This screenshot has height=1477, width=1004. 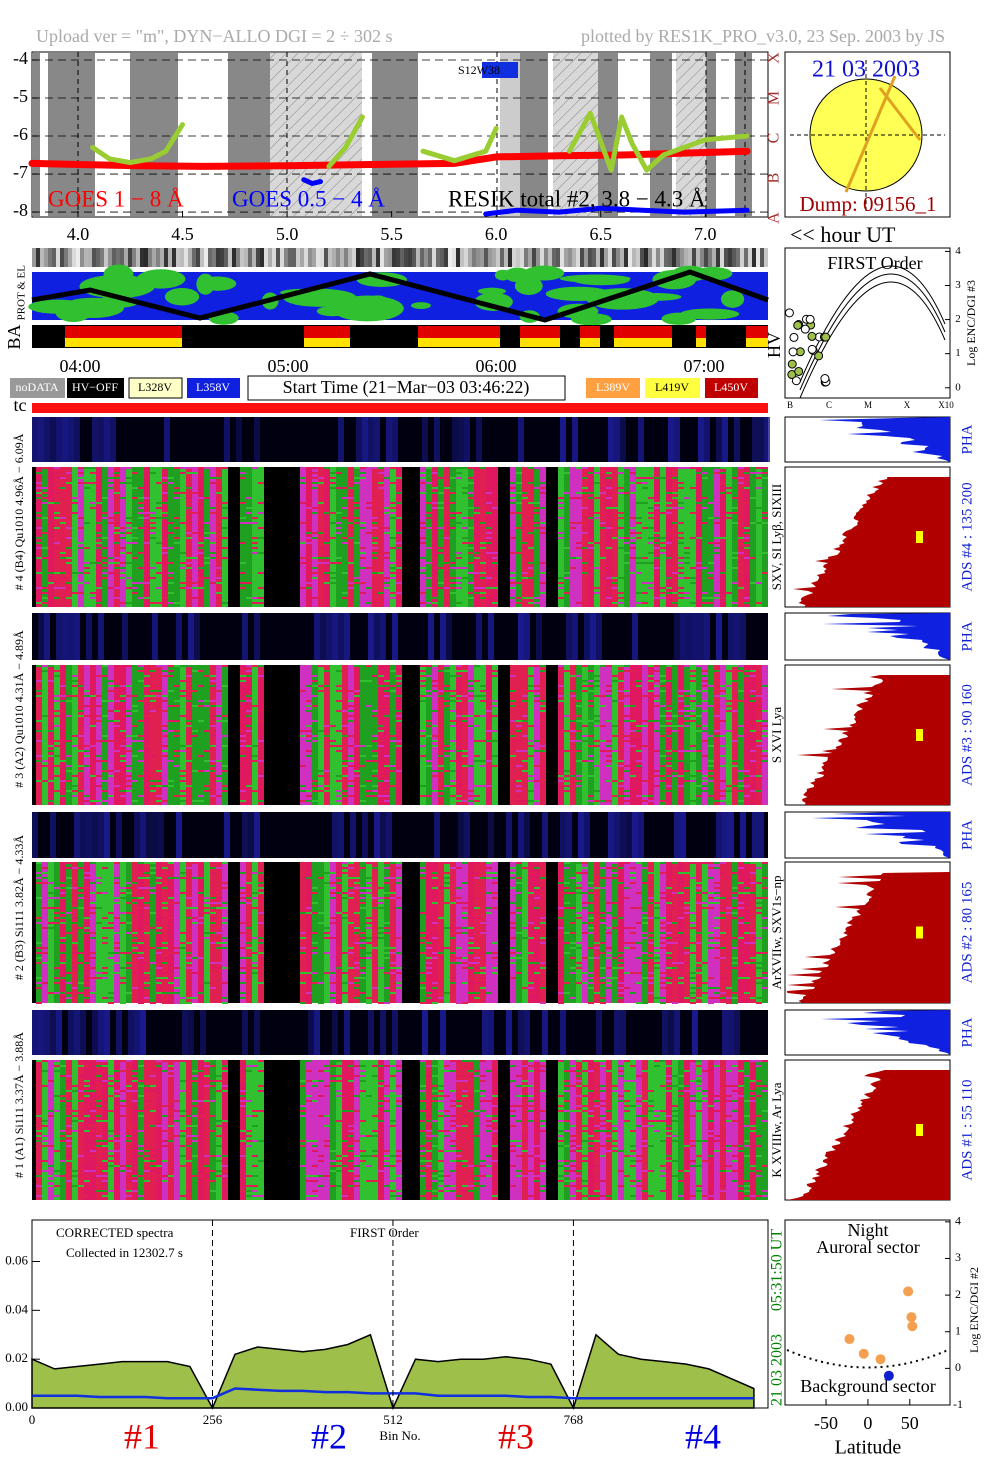 What do you see at coordinates (799, 371) in the screenshot?
I see `observation-dot` at bounding box center [799, 371].